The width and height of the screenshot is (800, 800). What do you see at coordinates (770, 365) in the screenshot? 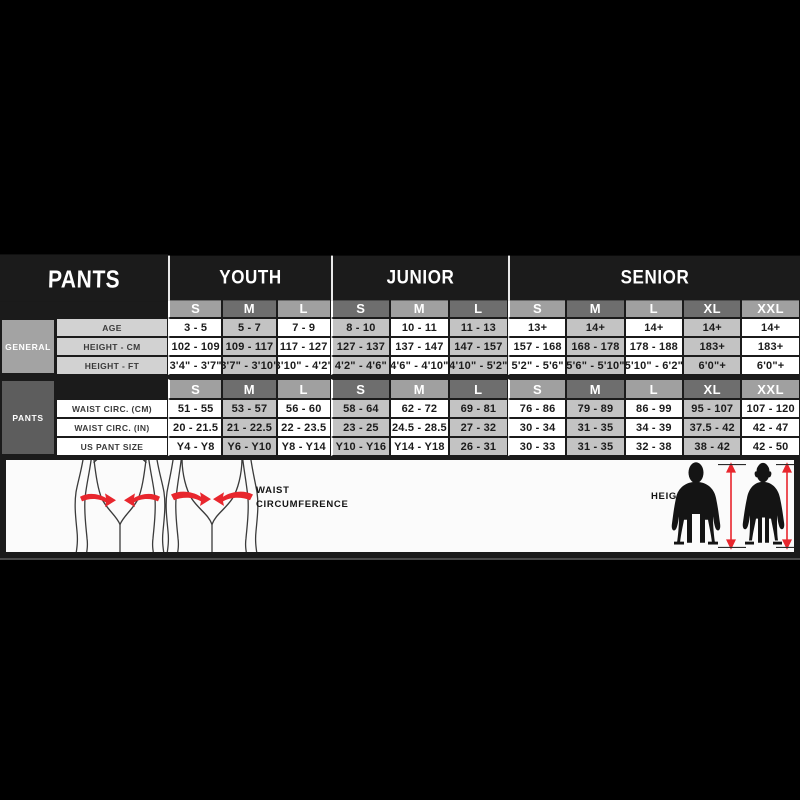
I see `cell-height-ft-senior-xxl: 6'0"+` at bounding box center [770, 365].